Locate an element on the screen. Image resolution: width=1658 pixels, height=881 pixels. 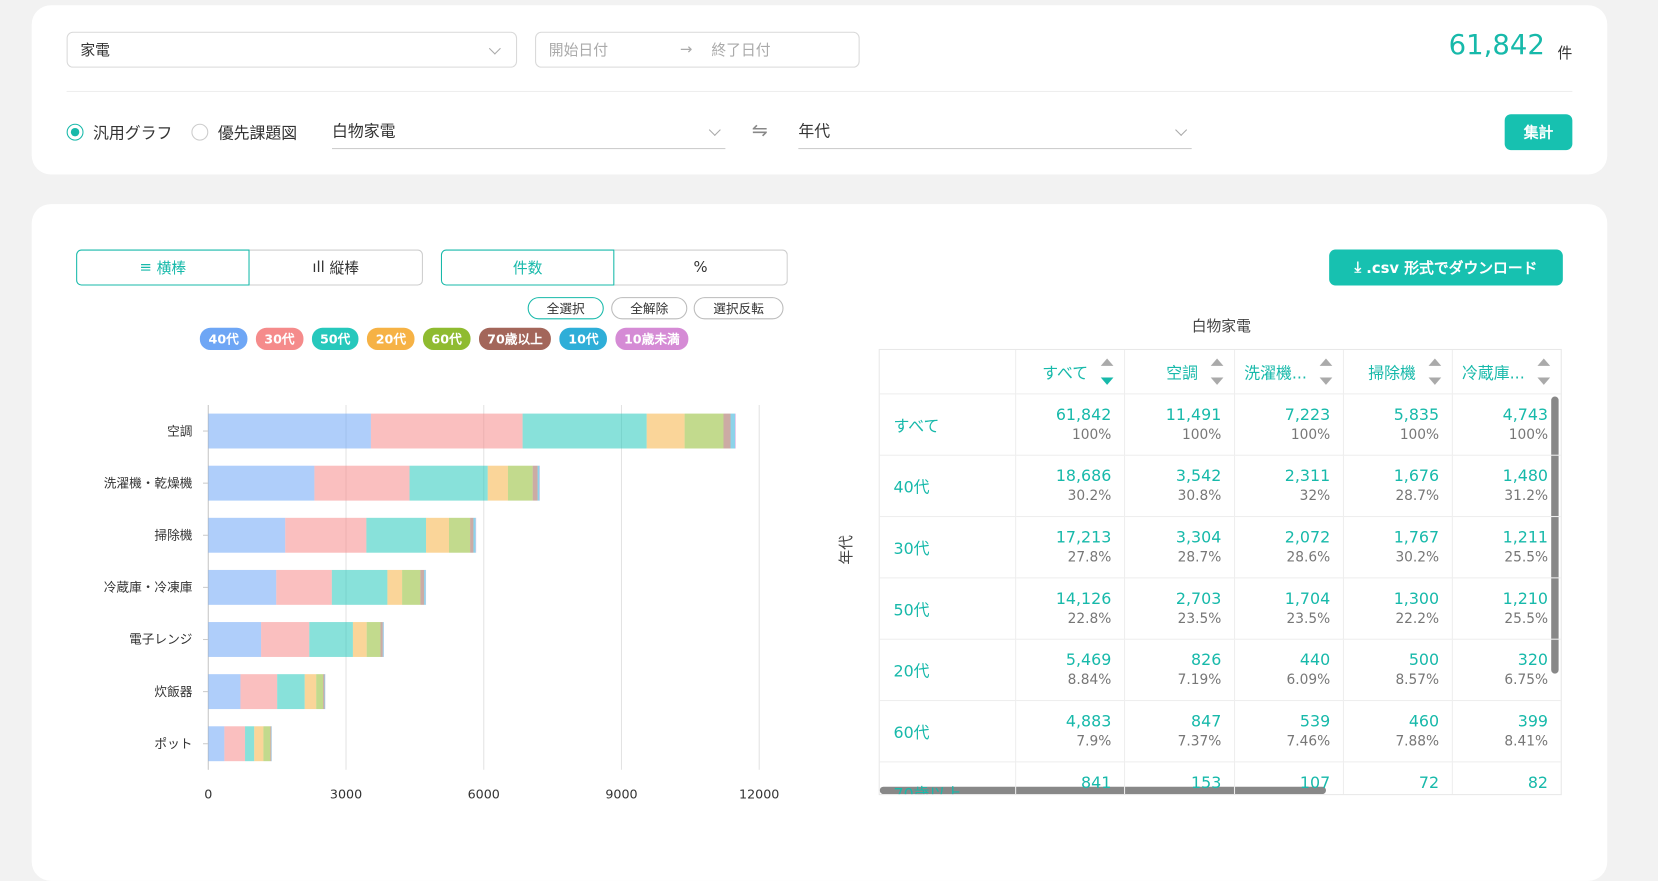
cell-count: 18,686 is located at coordinates (1084, 475).